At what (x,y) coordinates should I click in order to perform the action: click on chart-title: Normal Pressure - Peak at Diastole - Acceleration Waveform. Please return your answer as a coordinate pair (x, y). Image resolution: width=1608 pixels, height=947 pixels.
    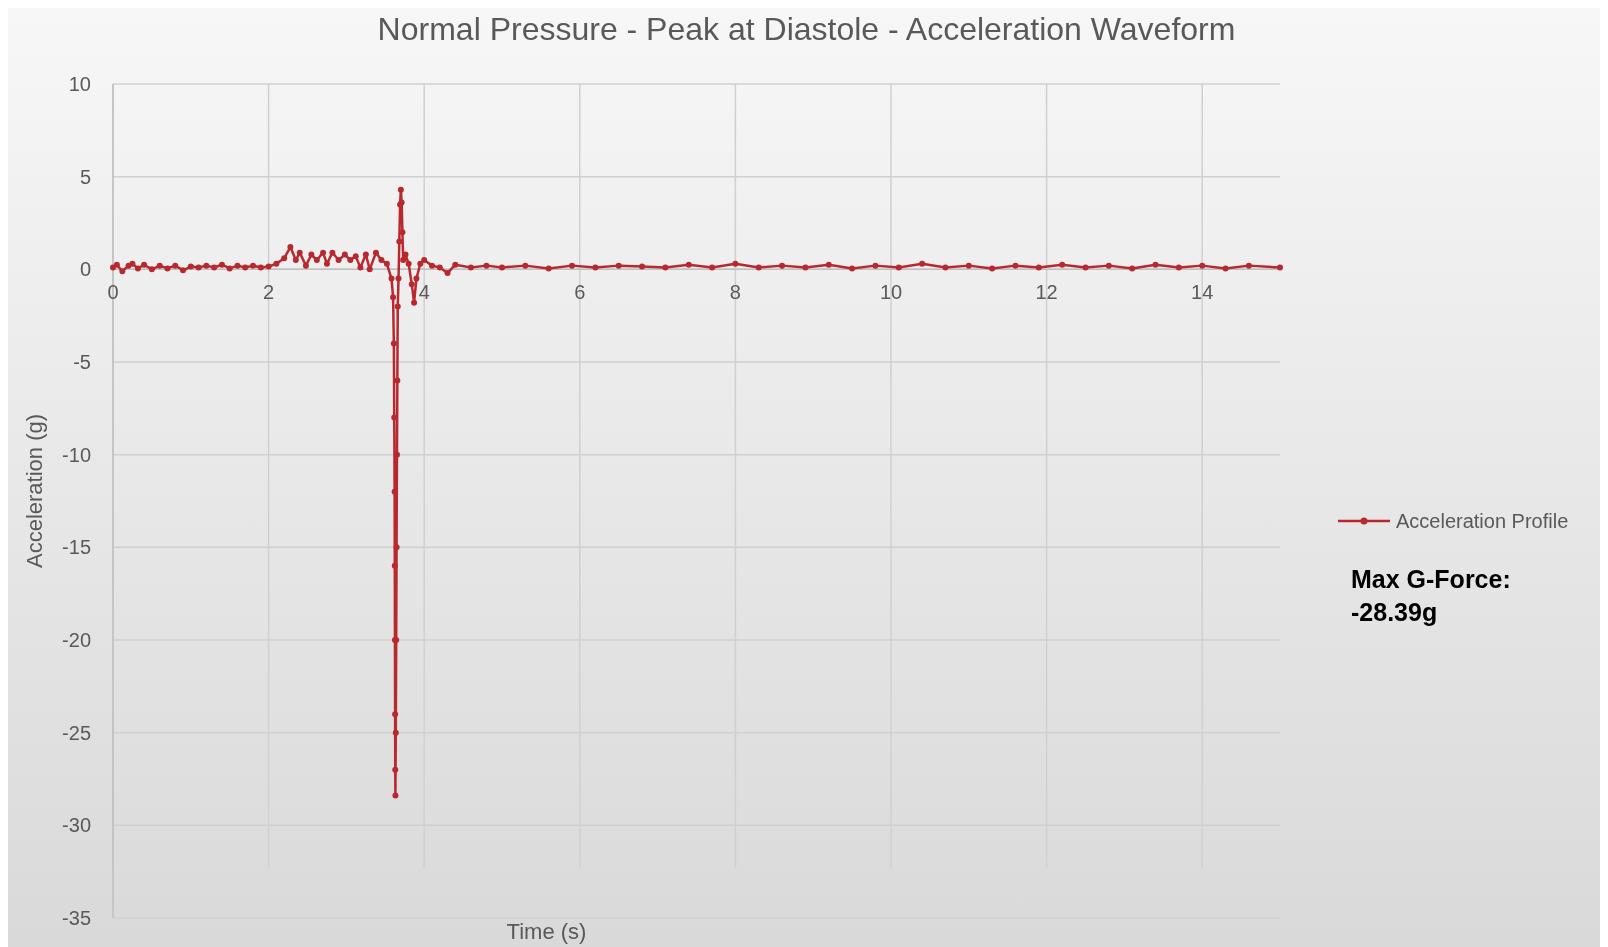
    Looking at the image, I should click on (806, 29).